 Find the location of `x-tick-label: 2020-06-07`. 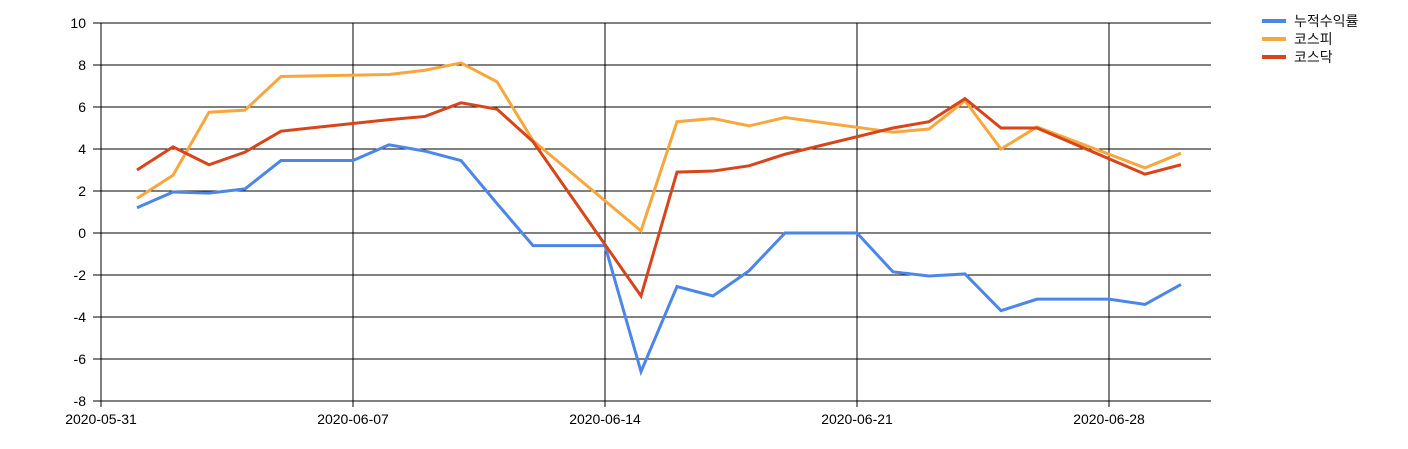

x-tick-label: 2020-06-07 is located at coordinates (353, 419).